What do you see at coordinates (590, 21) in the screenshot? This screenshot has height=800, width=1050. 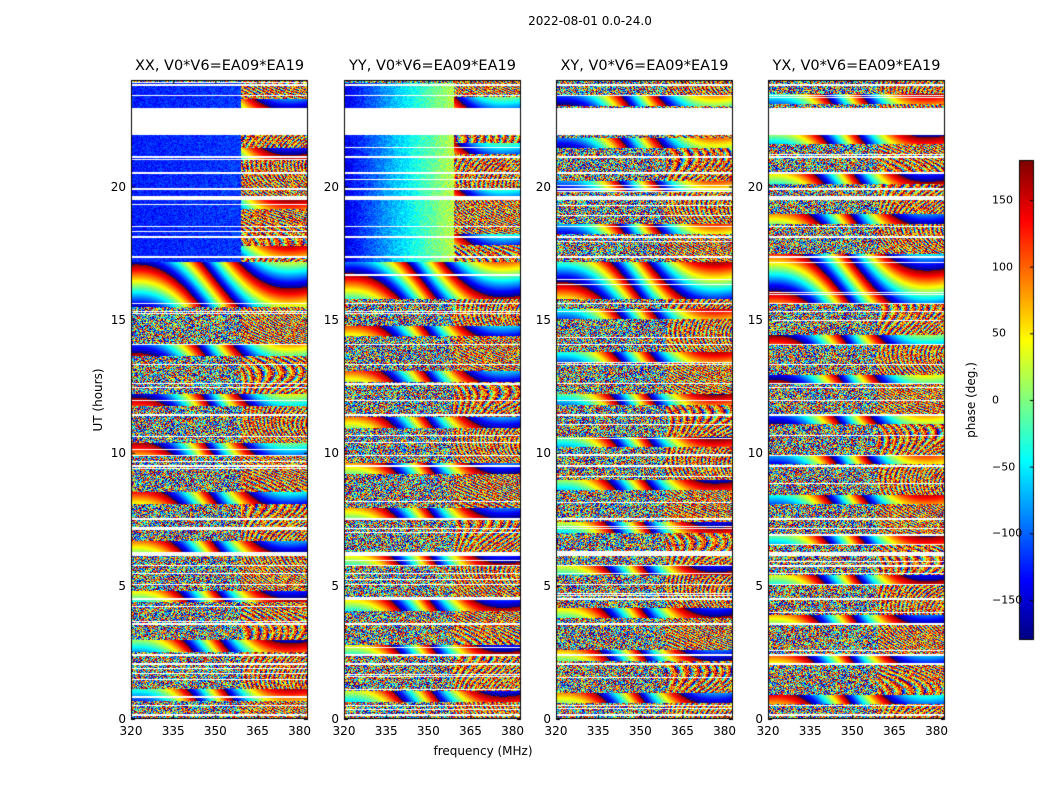 I see `figure-title: 2022-08-01 0.0-24.0` at bounding box center [590, 21].